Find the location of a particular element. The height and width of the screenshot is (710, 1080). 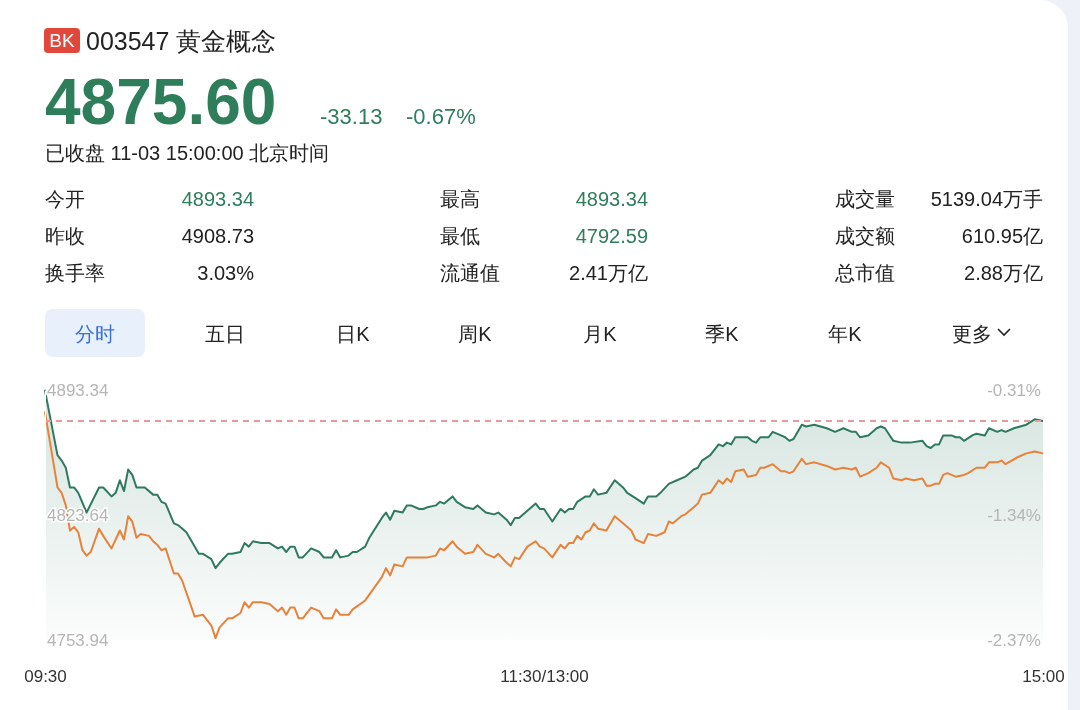

text: 3.03% is located at coordinates (226, 273).